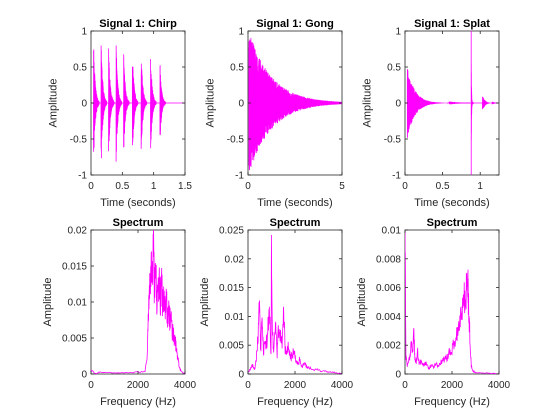 This screenshot has width=560, height=420. I want to click on y-tick-label: 0.025, so click(231, 231).